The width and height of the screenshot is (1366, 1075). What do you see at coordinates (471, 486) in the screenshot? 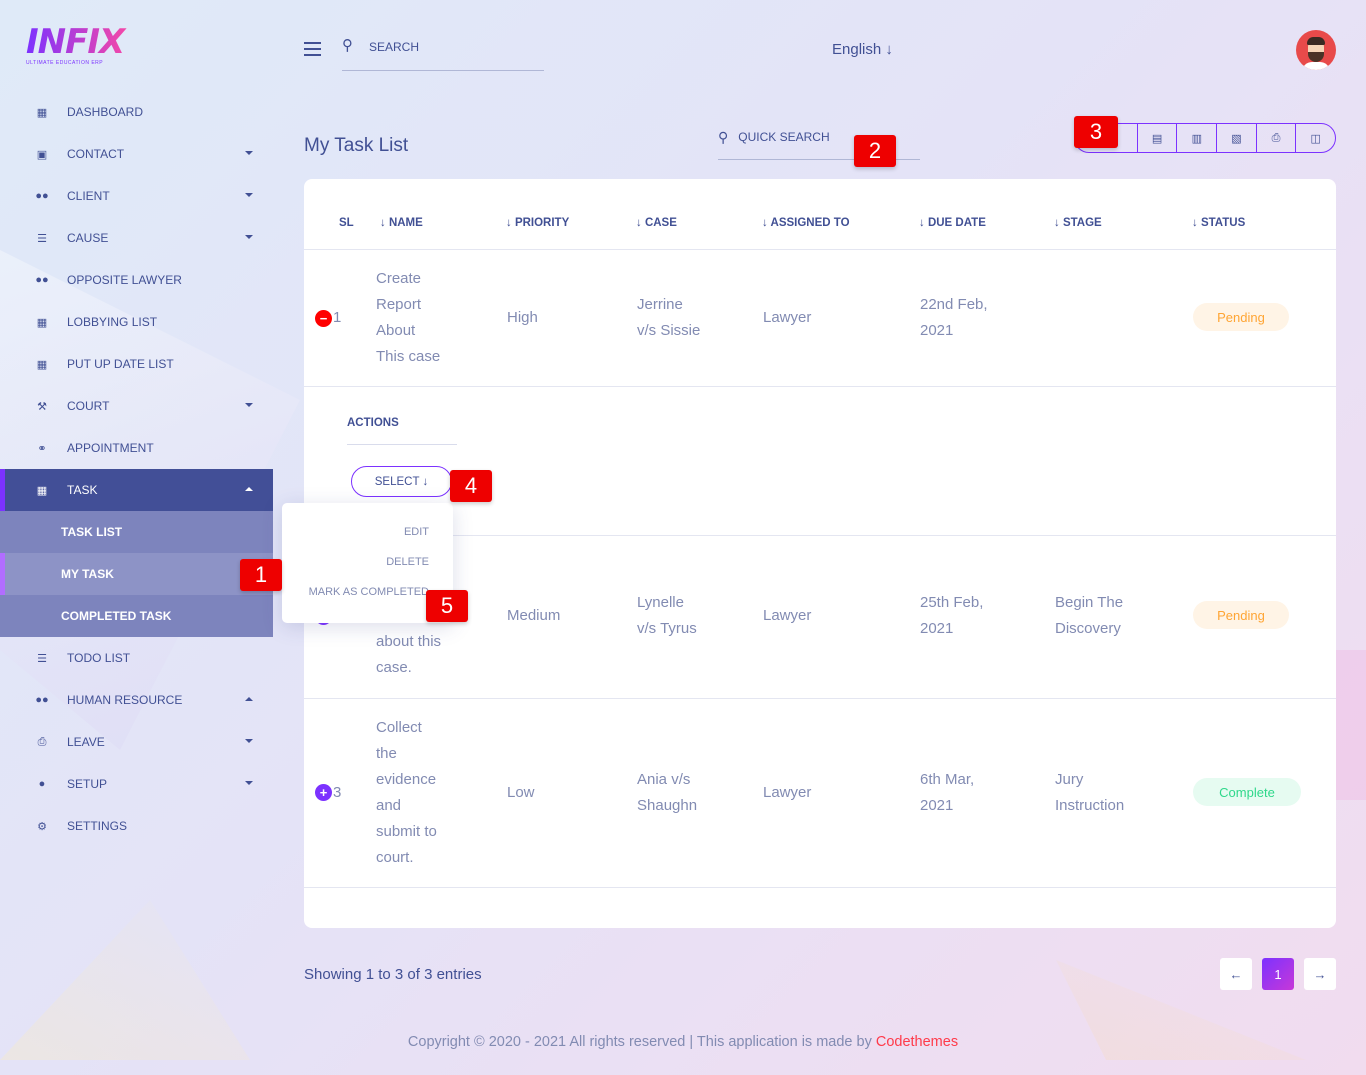
I see `annotation-marker: 4` at bounding box center [471, 486].